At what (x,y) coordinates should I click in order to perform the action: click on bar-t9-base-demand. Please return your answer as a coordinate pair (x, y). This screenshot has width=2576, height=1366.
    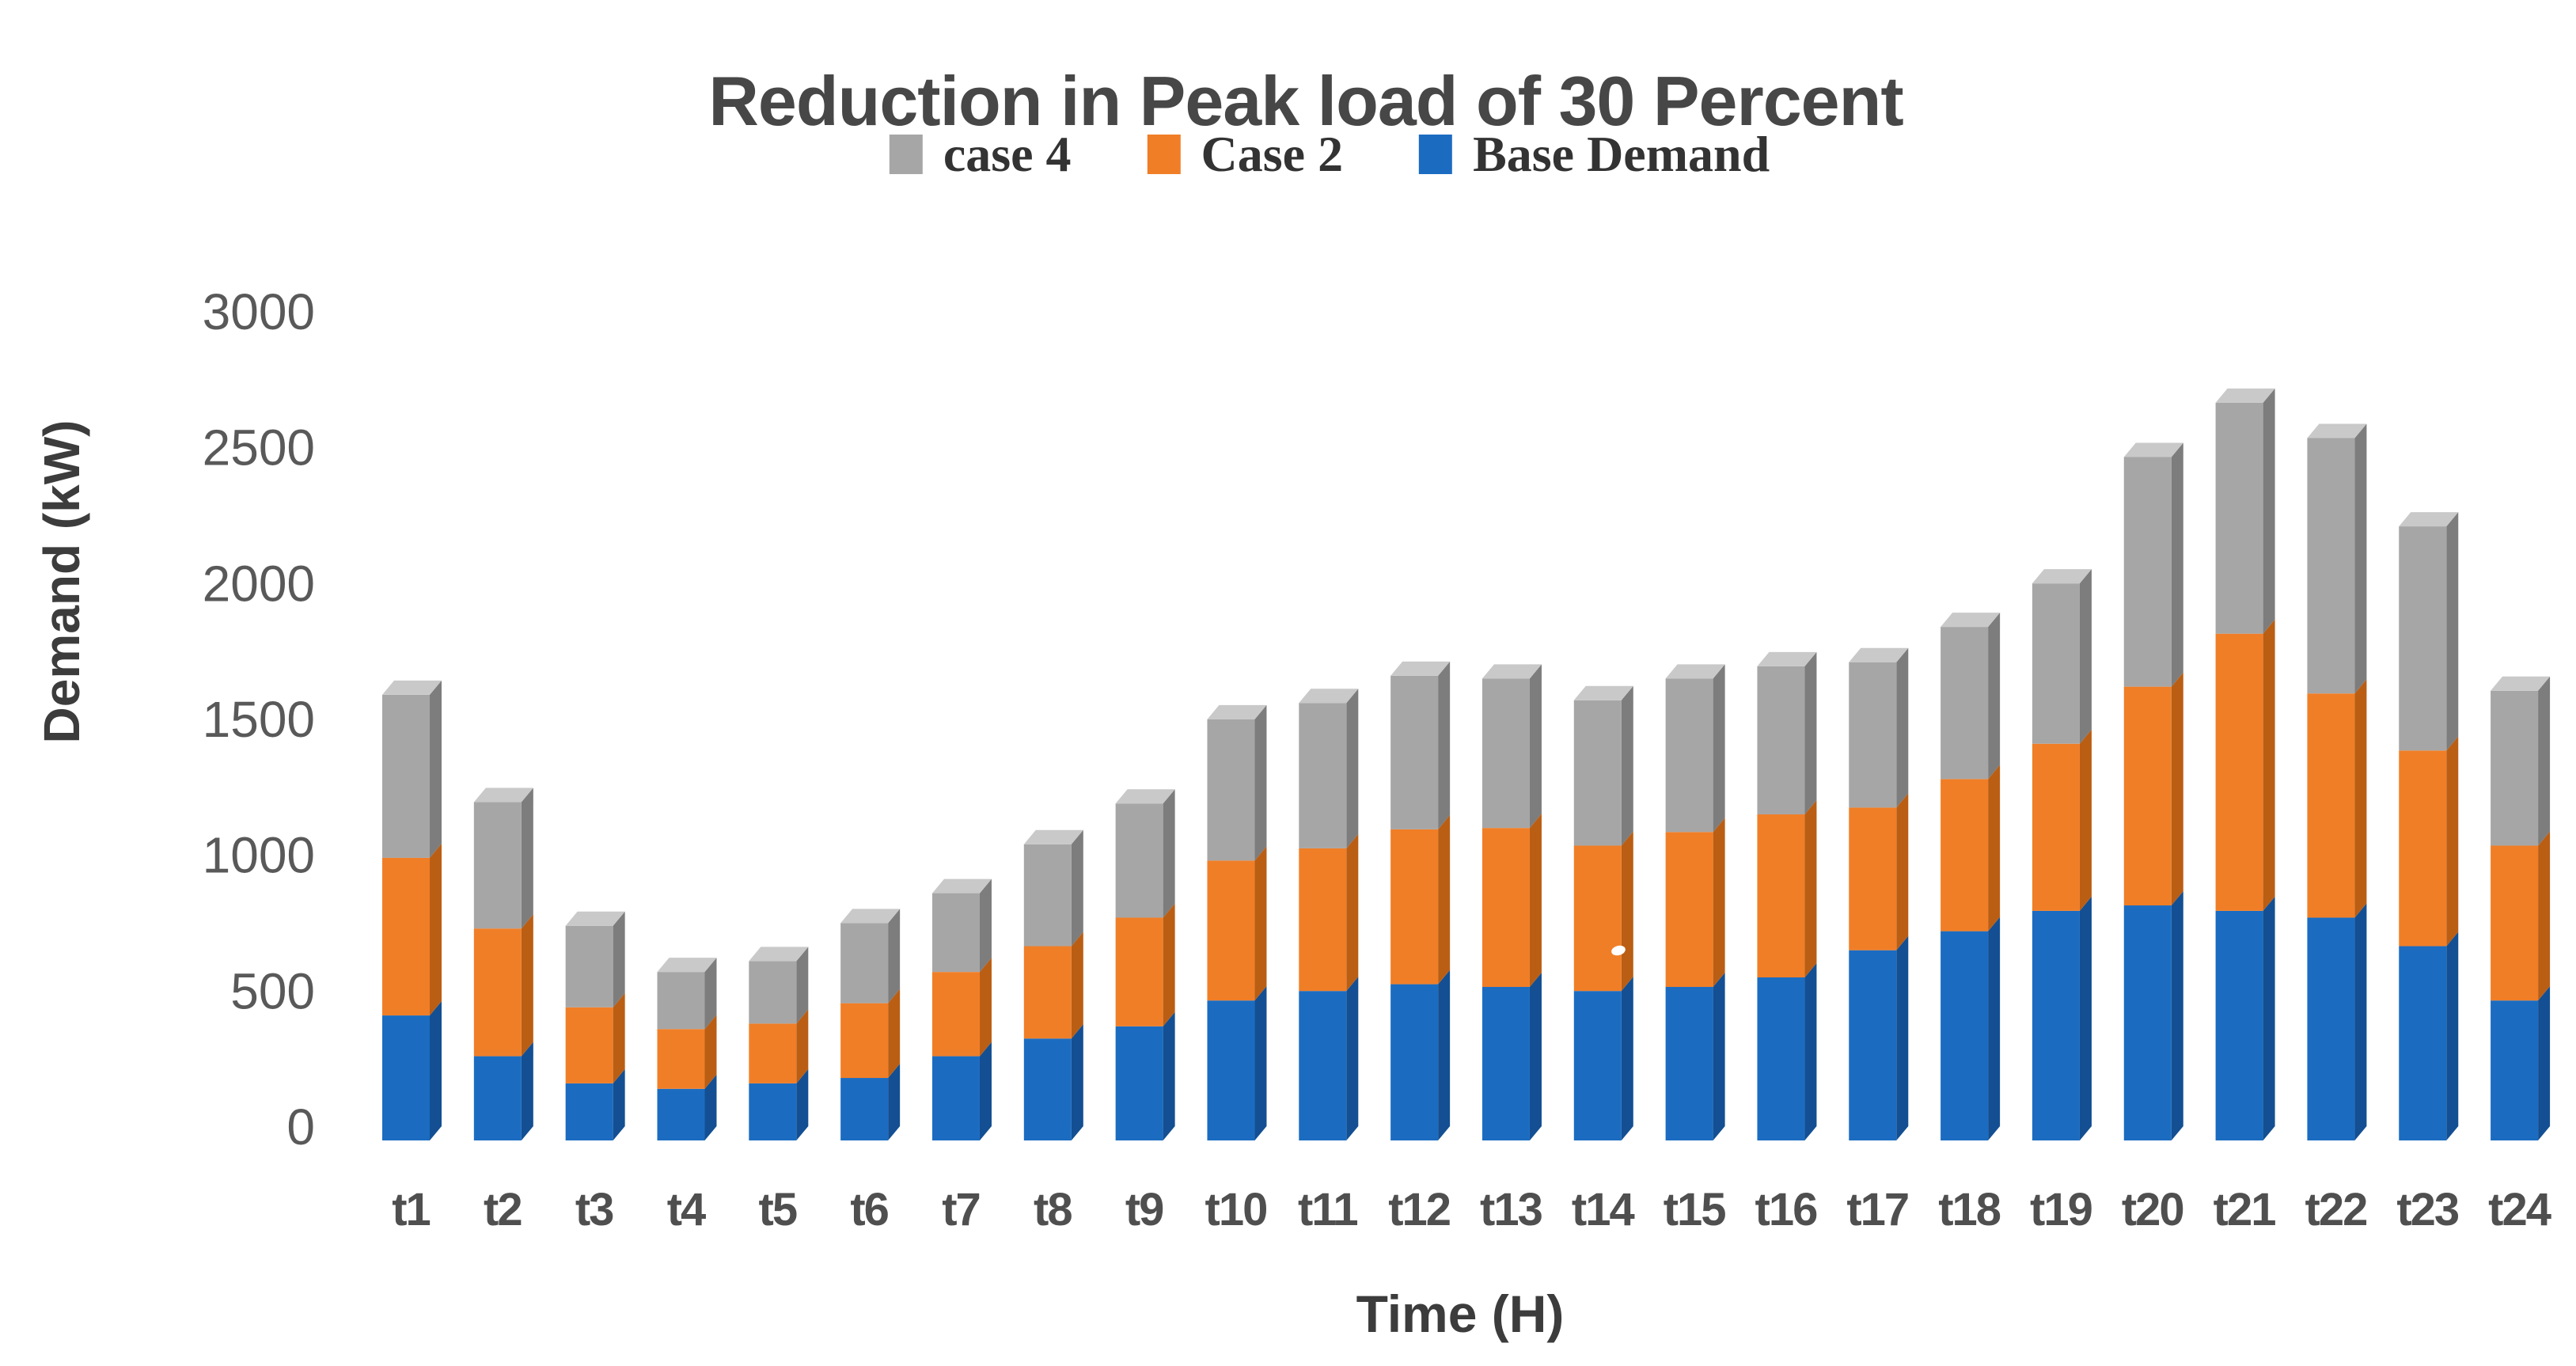
    Looking at the image, I should click on (1139, 1083).